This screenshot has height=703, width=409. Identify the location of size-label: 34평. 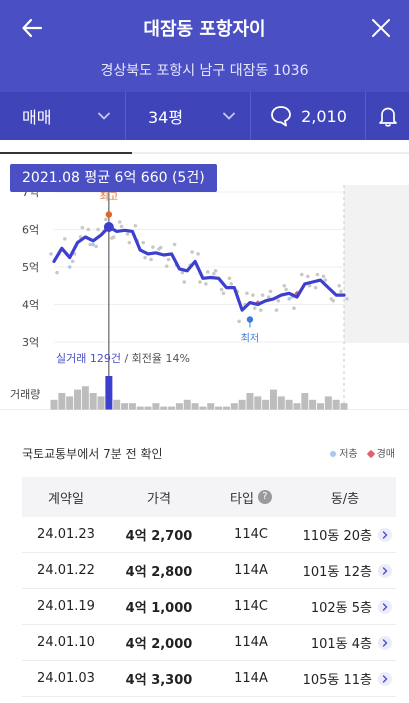
(166, 117).